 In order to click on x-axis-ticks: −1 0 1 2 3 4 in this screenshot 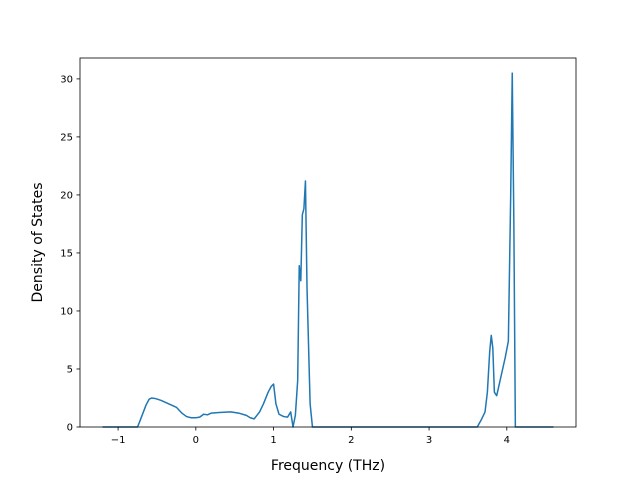, I will do `click(310, 436)`.